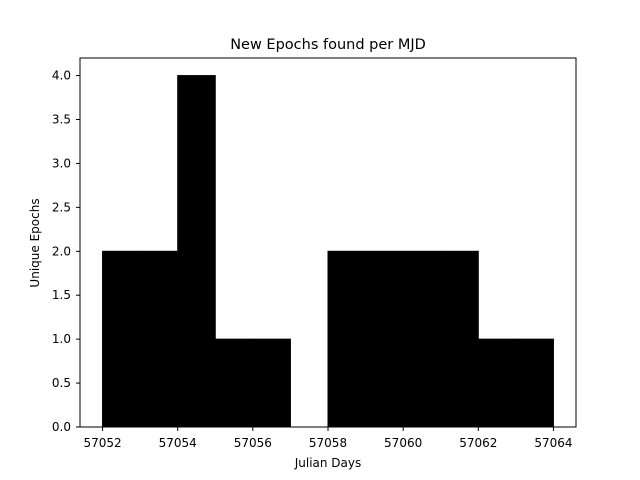 This screenshot has height=480, width=640. What do you see at coordinates (61, 339) in the screenshot?
I see `y-tick-label: 1.0` at bounding box center [61, 339].